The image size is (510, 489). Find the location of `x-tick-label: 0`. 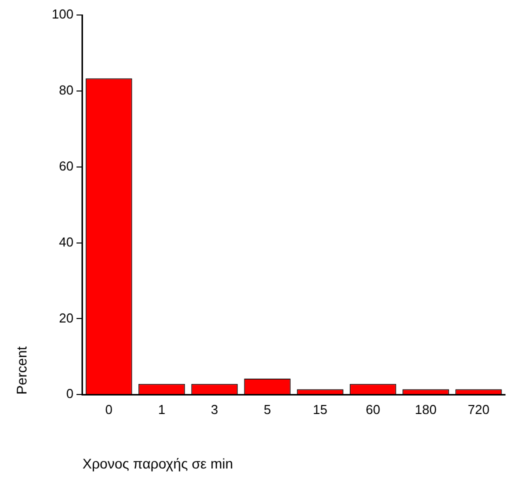

x-tick-label: 0 is located at coordinates (109, 409).